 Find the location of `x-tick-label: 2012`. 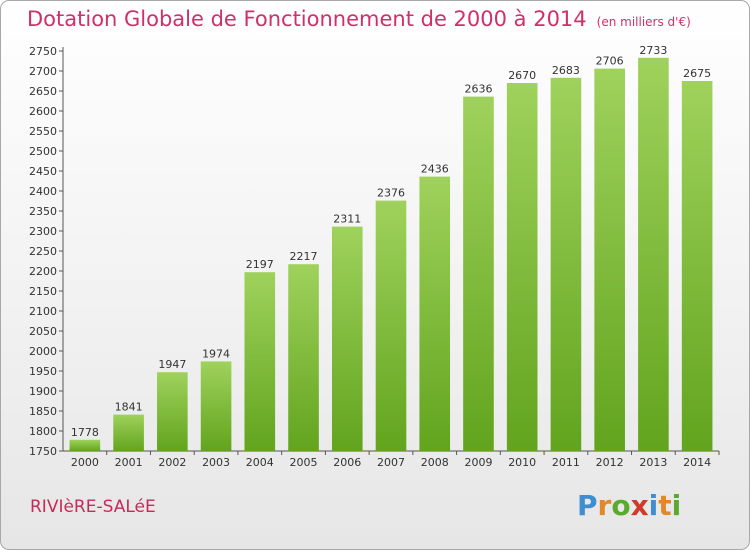

x-tick-label: 2012 is located at coordinates (610, 462).